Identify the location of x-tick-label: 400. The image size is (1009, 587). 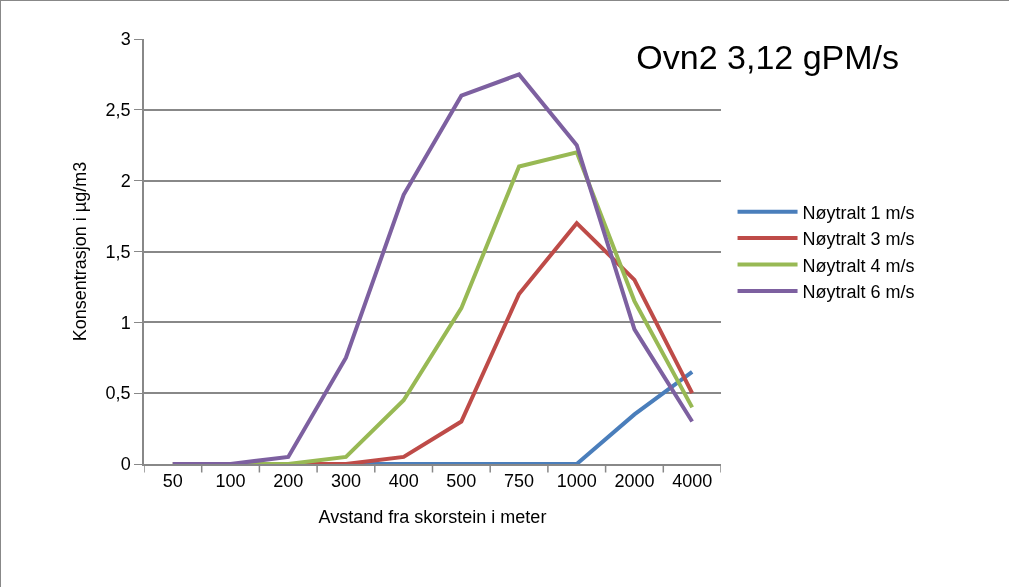
(403, 481).